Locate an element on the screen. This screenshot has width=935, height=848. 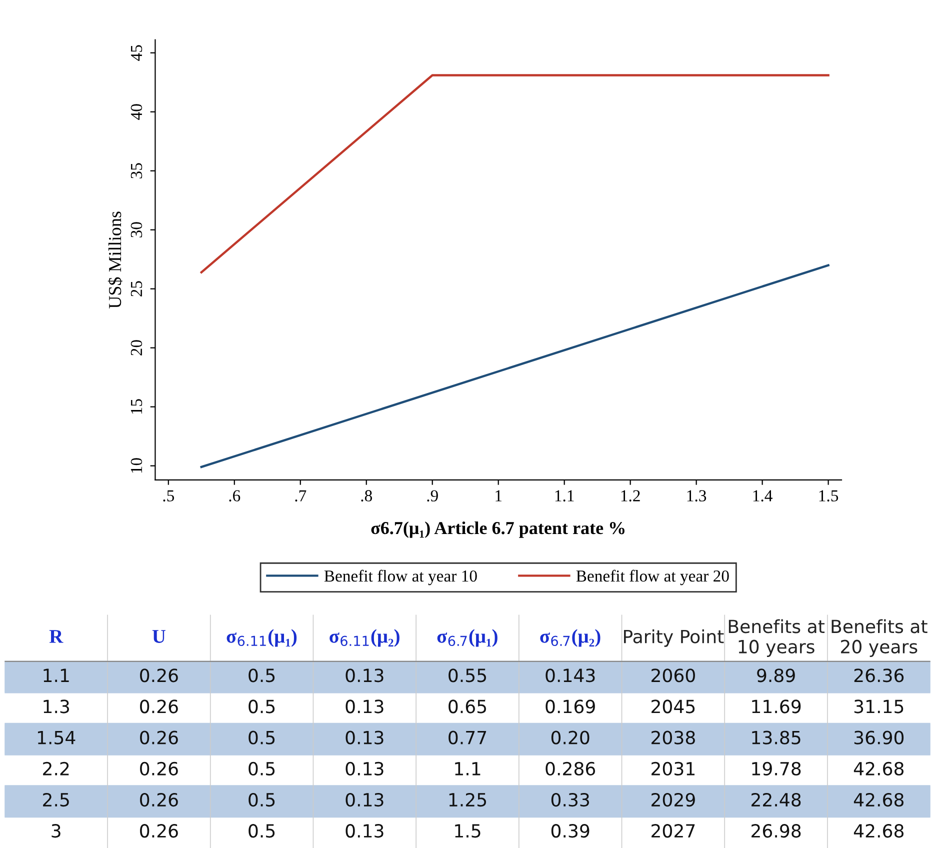
category-label: σ$_{6.11}$(μ₂) is located at coordinates (365, 638).